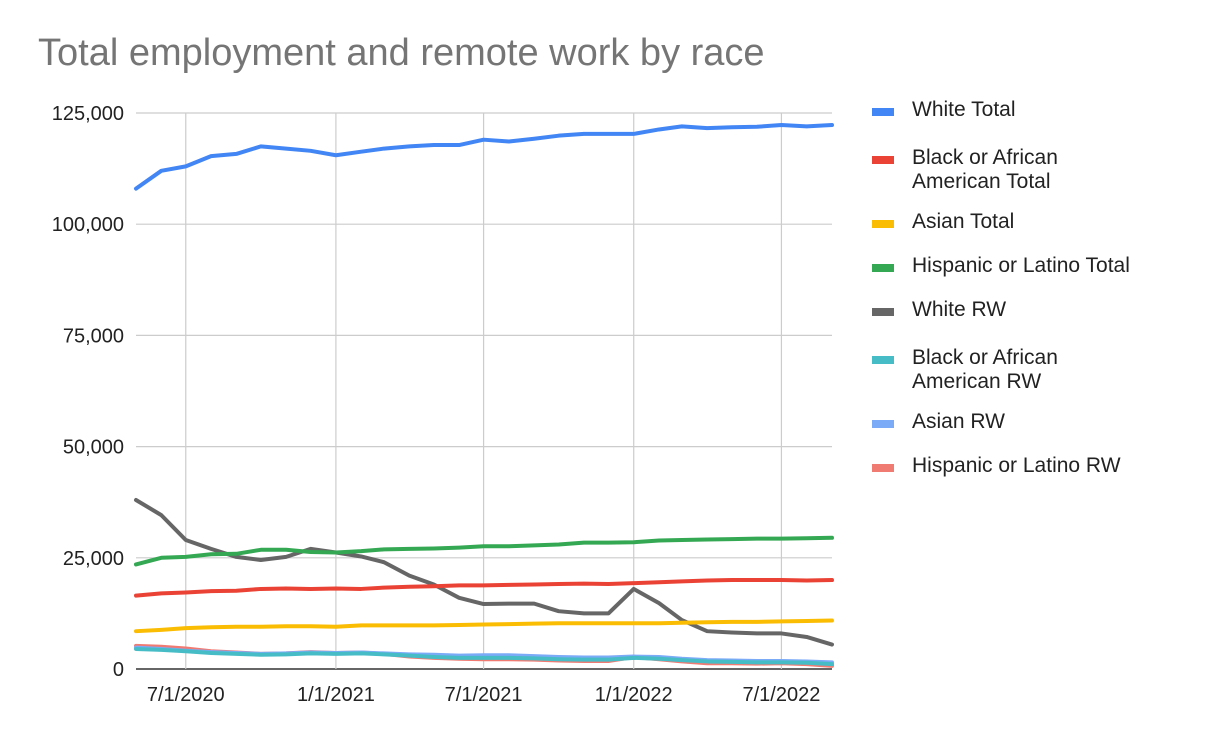 This screenshot has height=742, width=1210. I want to click on x-tick-label: 1/1/2022, so click(634, 695).